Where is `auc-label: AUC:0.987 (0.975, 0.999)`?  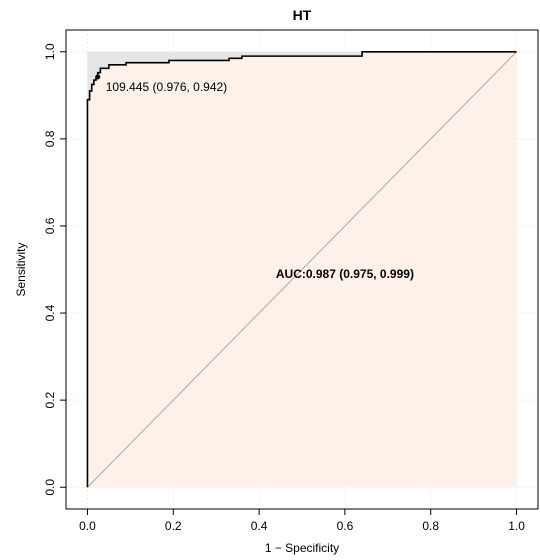 auc-label: AUC:0.987 (0.975, 0.999) is located at coordinates (345, 274).